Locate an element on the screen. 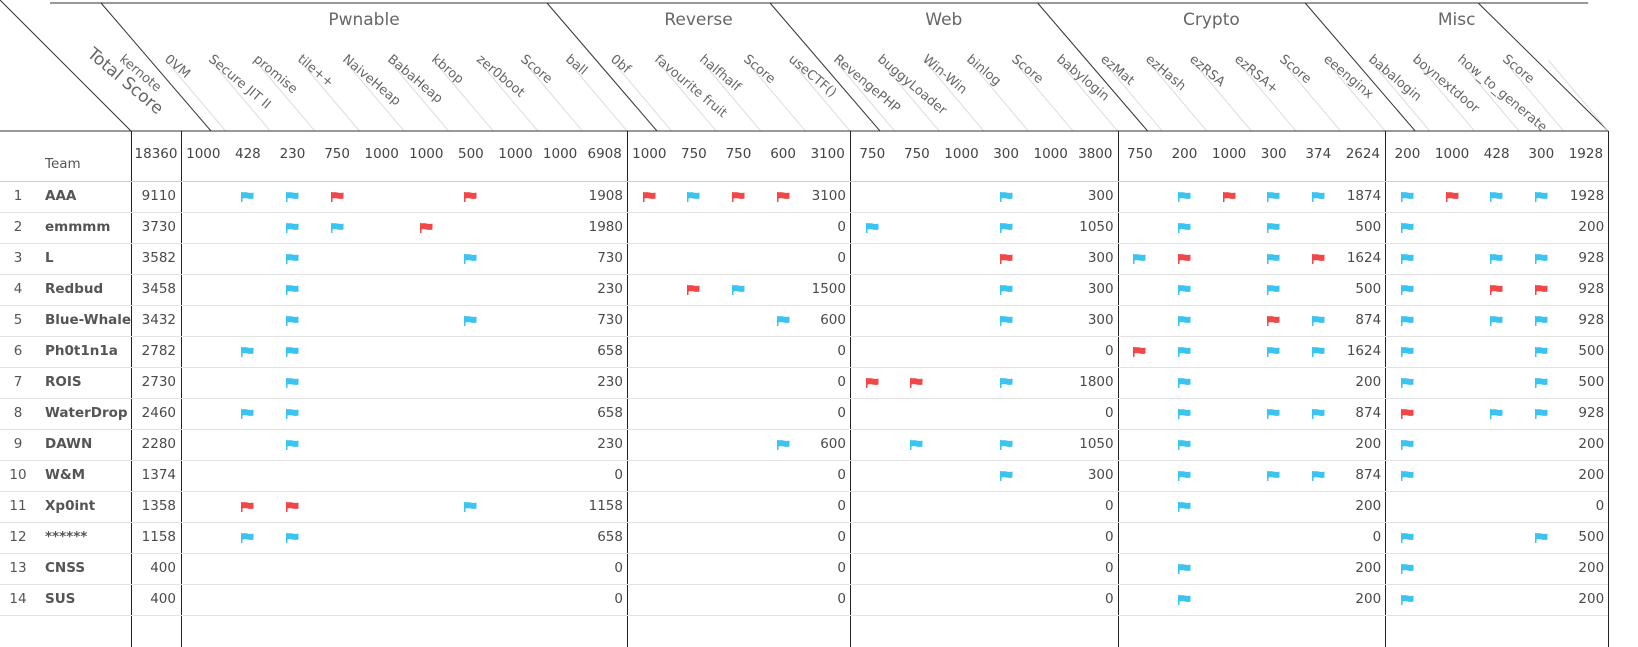  team-name: Xp0int is located at coordinates (70, 506).